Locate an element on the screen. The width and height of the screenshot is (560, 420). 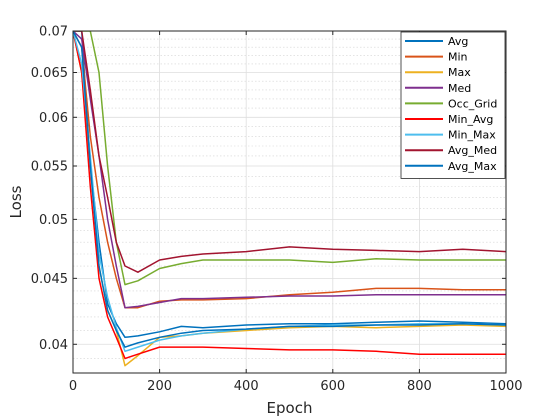
legend-label-min-max: Min_Max is located at coordinates (472, 135).